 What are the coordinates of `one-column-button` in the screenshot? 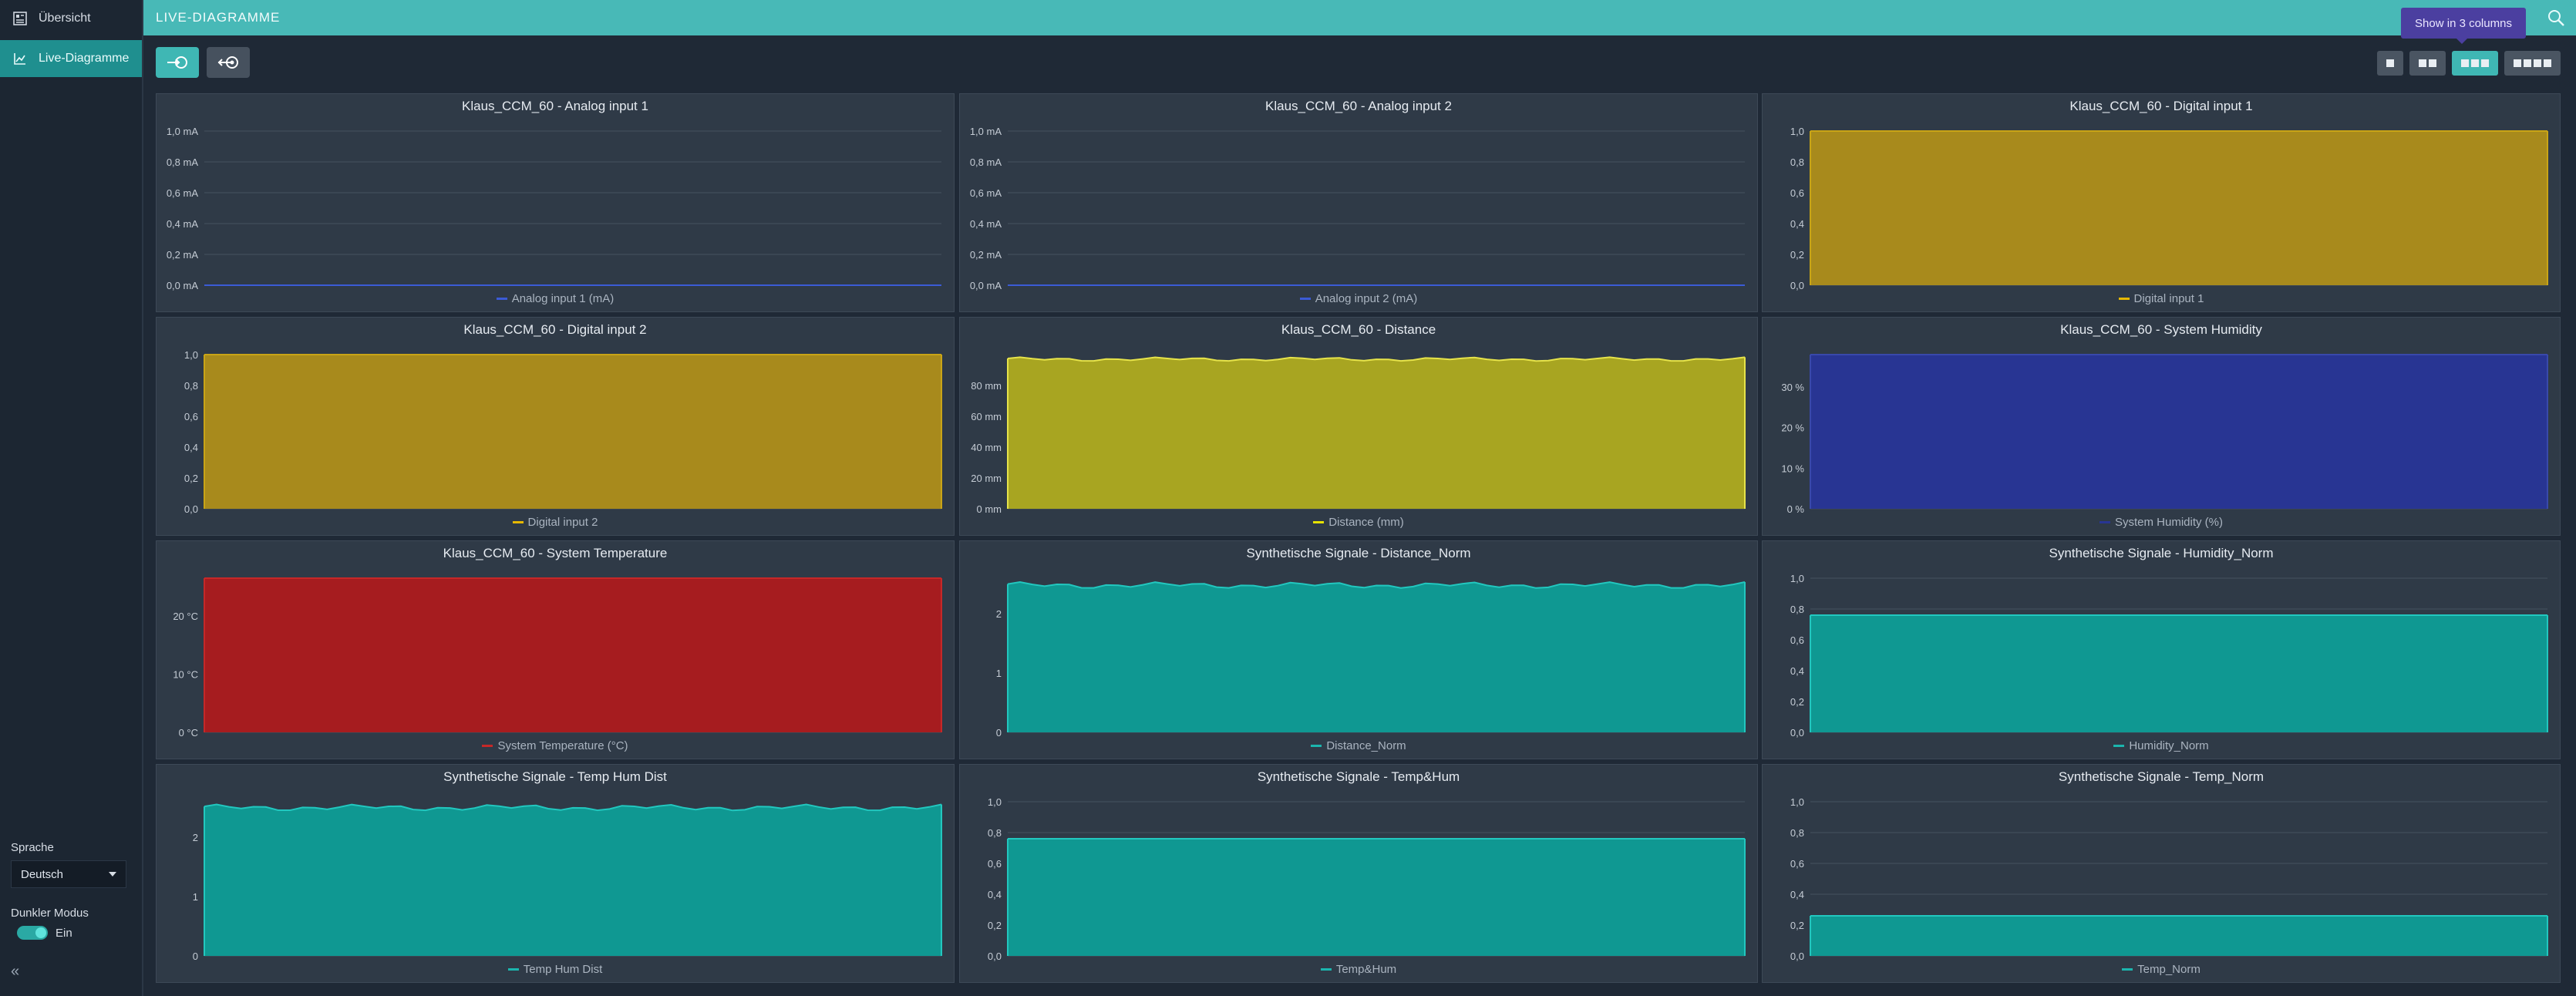 It's located at (2390, 63).